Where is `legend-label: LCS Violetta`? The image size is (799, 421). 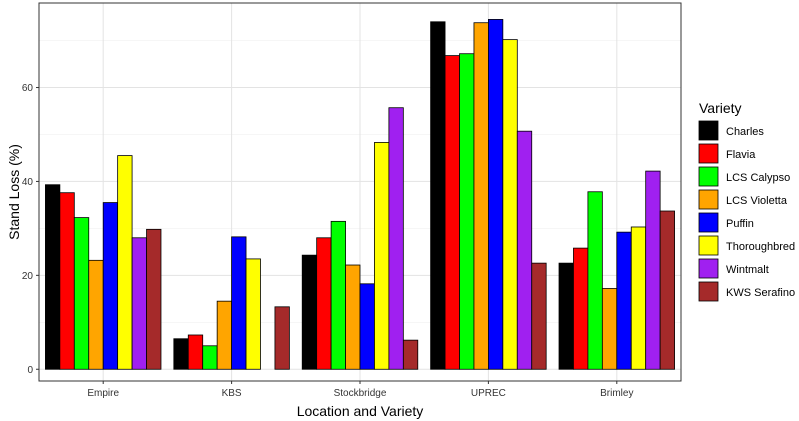 legend-label: LCS Violetta is located at coordinates (757, 201).